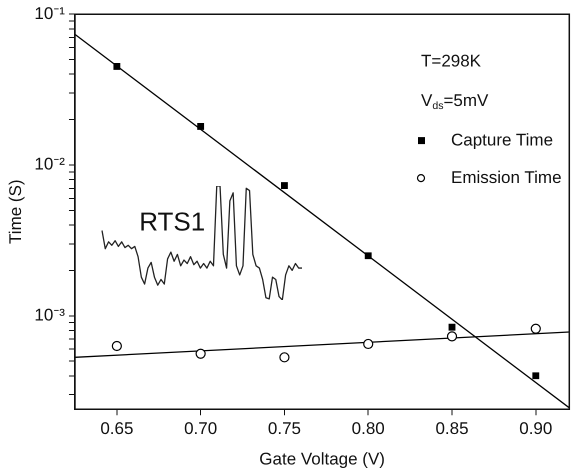  I want to click on legend-label: Emission Time, so click(506, 177).